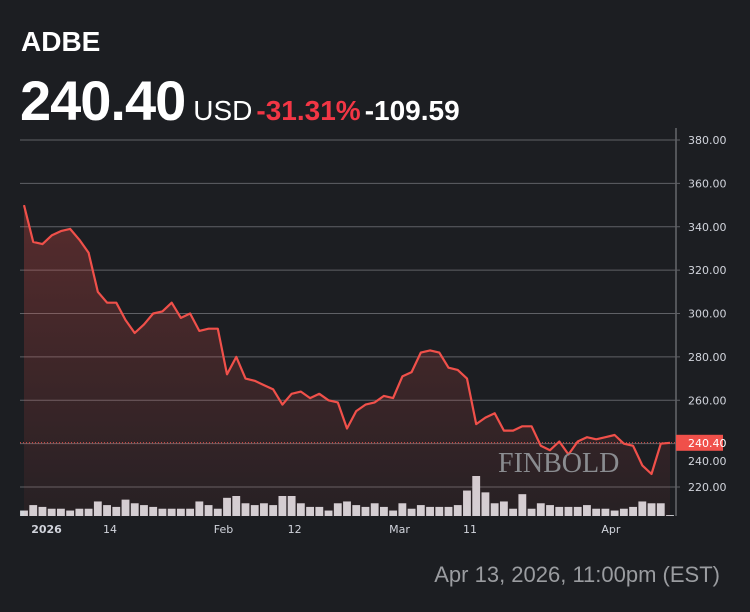 Image resolution: width=750 pixels, height=612 pixels. I want to click on y-tick-label: 220.00, so click(707, 487).